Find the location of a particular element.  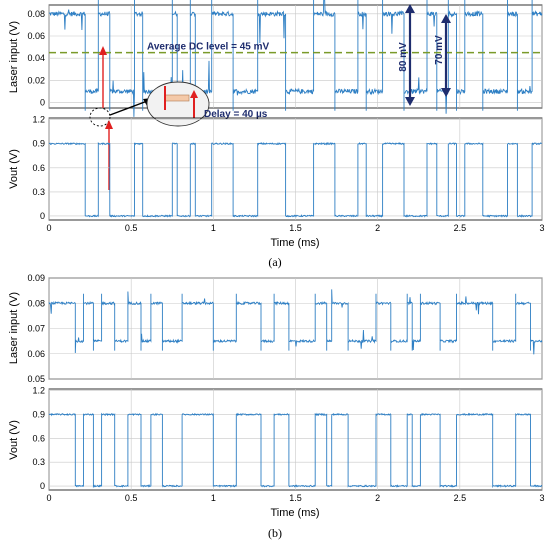

caption-a: (a) is located at coordinates (274, 262).